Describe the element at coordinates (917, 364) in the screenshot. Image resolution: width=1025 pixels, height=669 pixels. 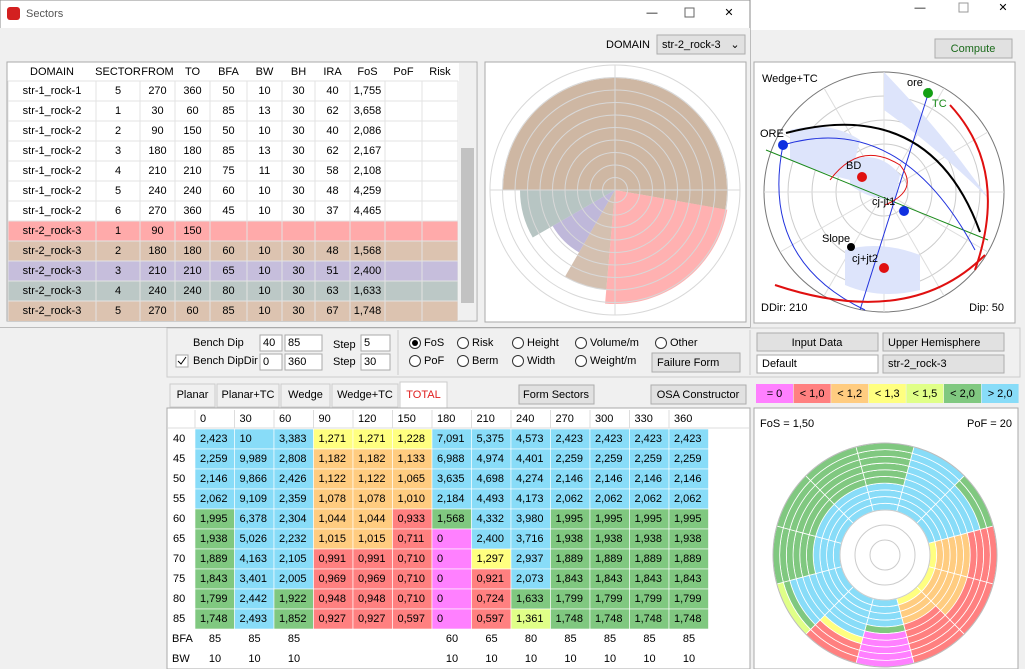
I see `domain: str-2_rock-3` at that location.